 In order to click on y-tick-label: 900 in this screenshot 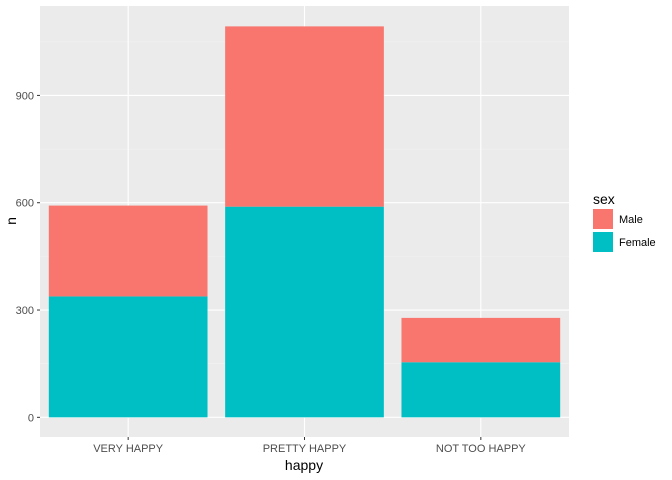, I will do `click(25, 96)`.